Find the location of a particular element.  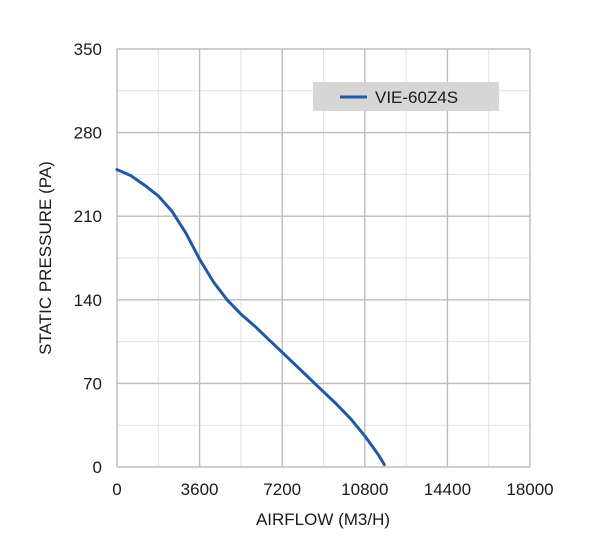

x-axis-ticks: 0 3600 7200 10800 14400 18000 is located at coordinates (332, 489).